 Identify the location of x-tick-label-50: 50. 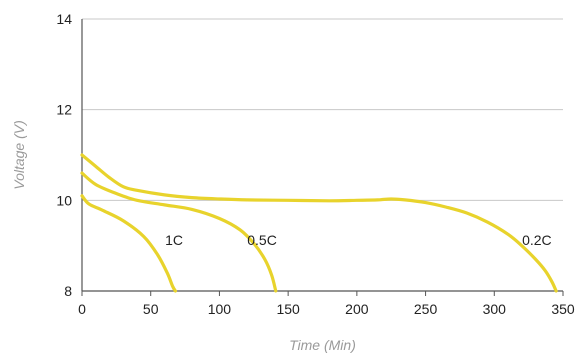
(151, 309).